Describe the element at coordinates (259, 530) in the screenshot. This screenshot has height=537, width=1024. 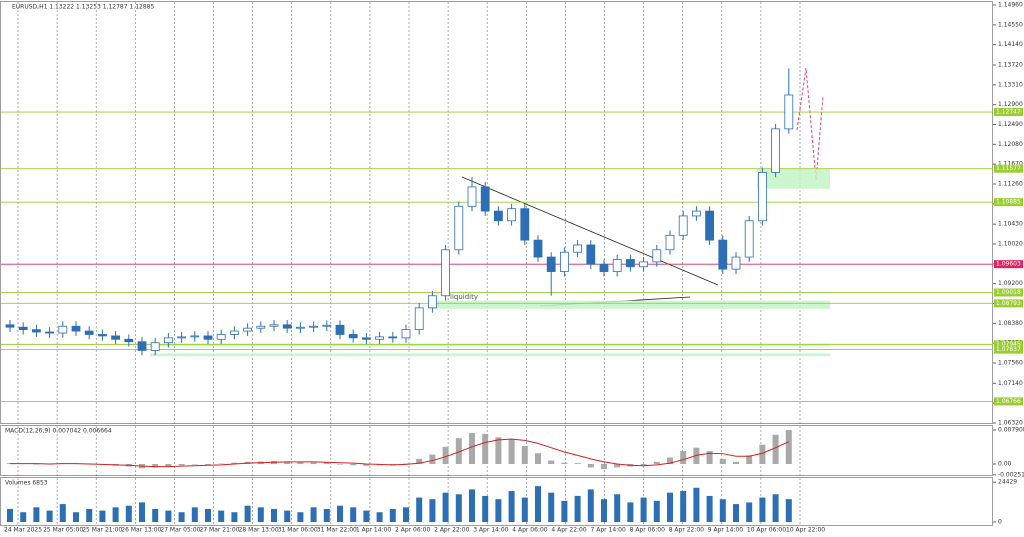
I see `x-tick-label: 28 Mar 13:00` at that location.